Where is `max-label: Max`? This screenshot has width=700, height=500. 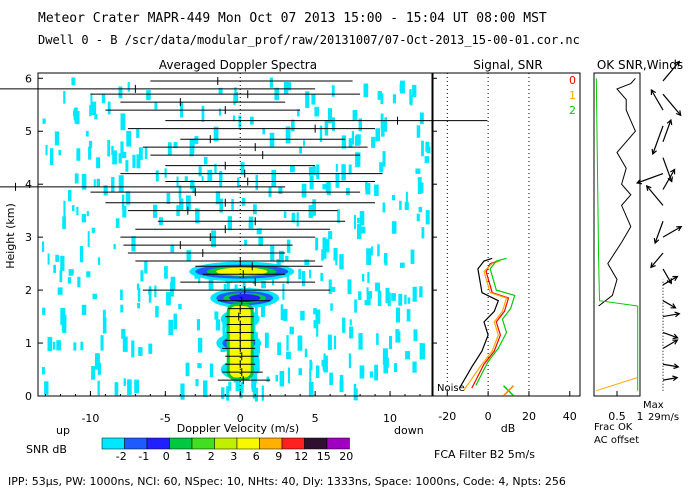 max-label: Max is located at coordinates (653, 405).